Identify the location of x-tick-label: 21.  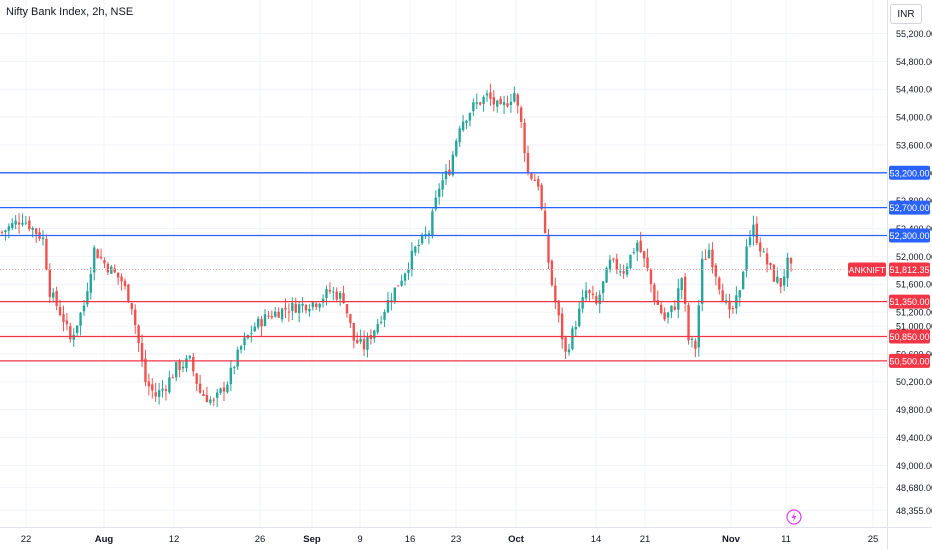
(645, 539).